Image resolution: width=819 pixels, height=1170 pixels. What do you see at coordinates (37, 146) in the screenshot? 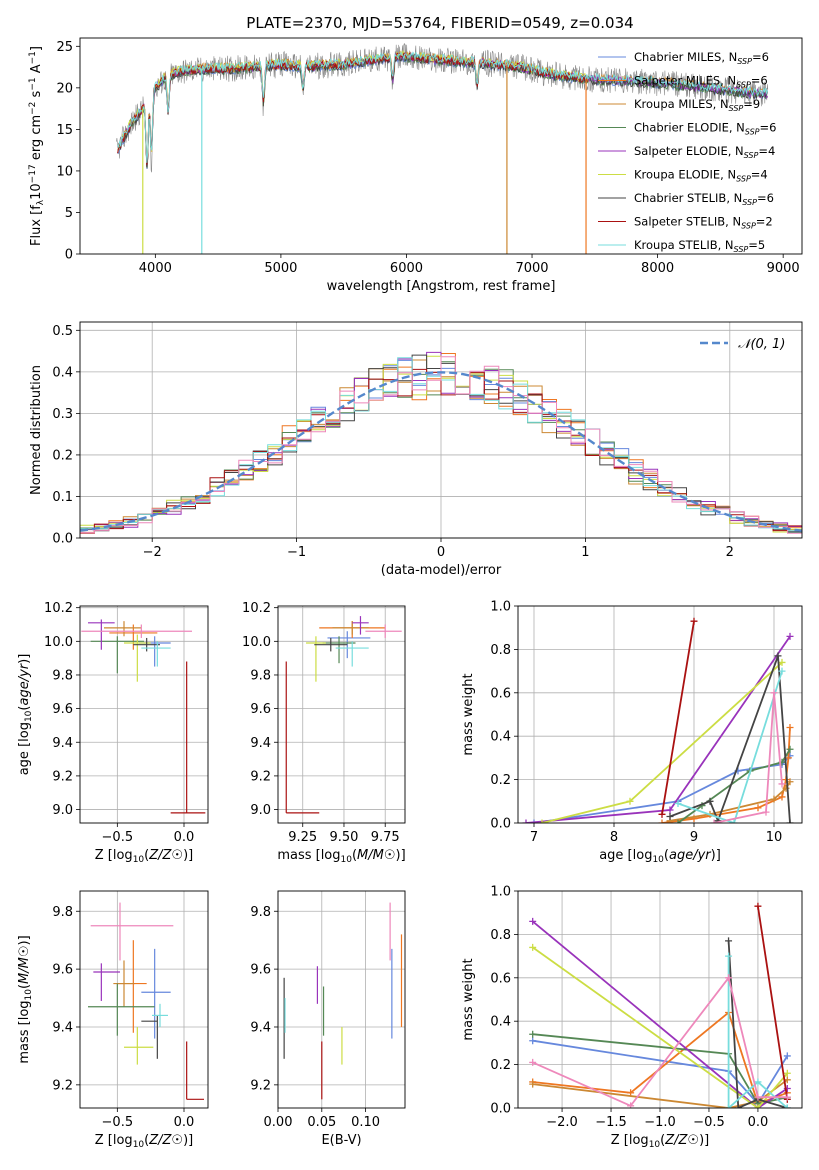
I see `y-axis-label: Flux [fλ10−17 erg cm−2 s−1 A−1]` at bounding box center [37, 146].